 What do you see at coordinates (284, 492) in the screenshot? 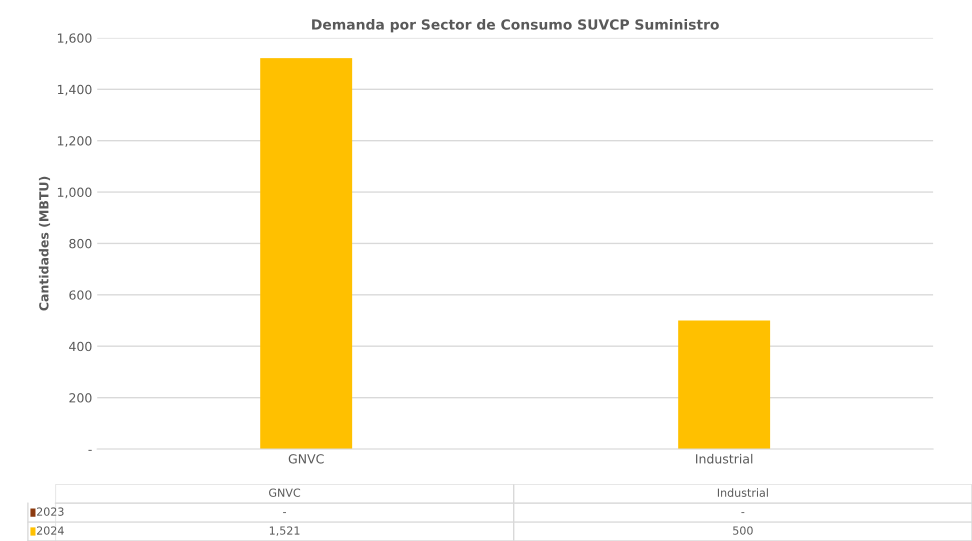
I see `category-label: GNVC` at bounding box center [284, 492].